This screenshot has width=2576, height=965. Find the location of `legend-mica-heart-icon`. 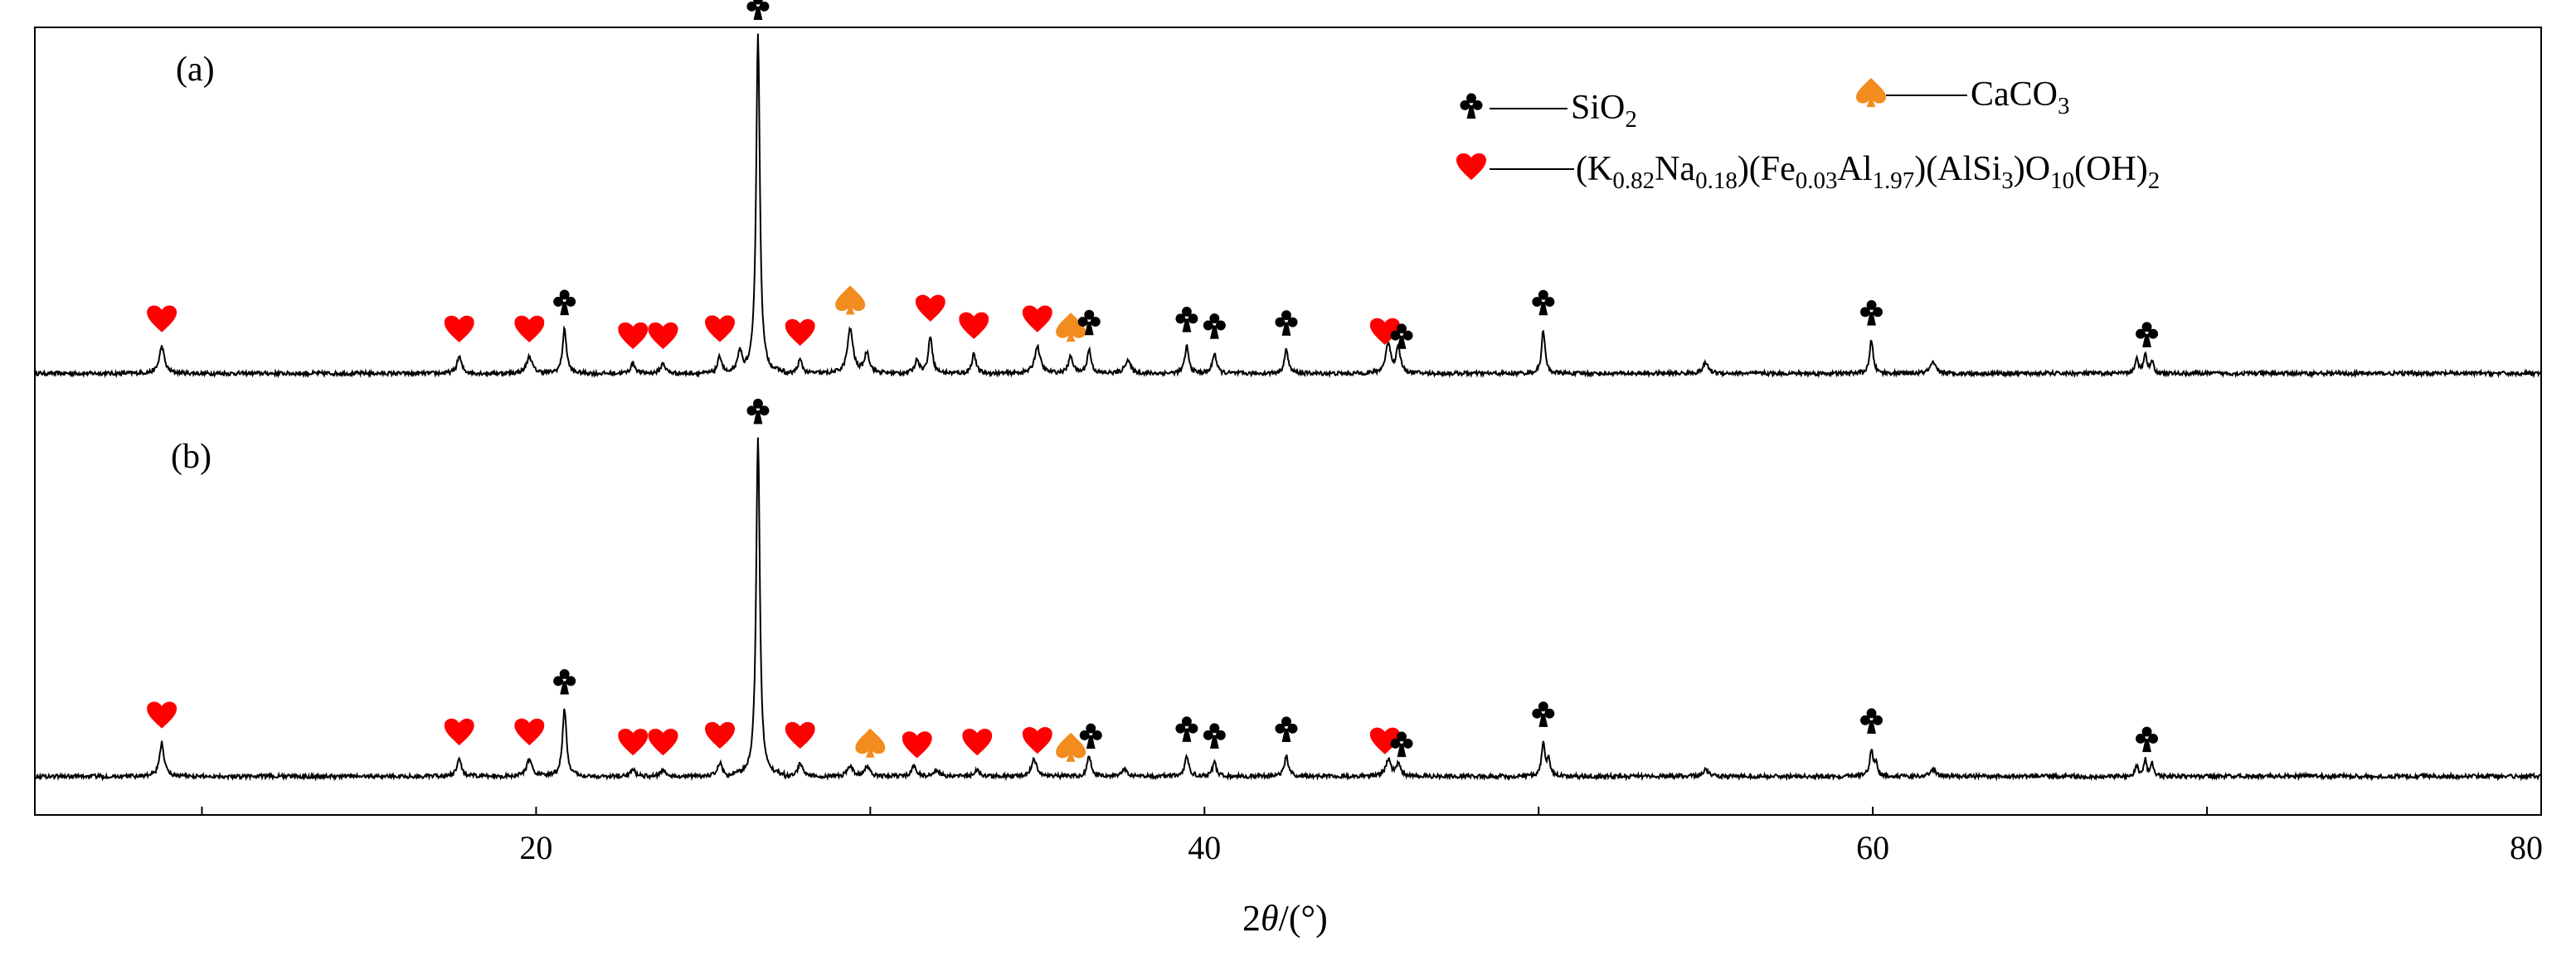

legend-mica-heart-icon is located at coordinates (1471, 167).